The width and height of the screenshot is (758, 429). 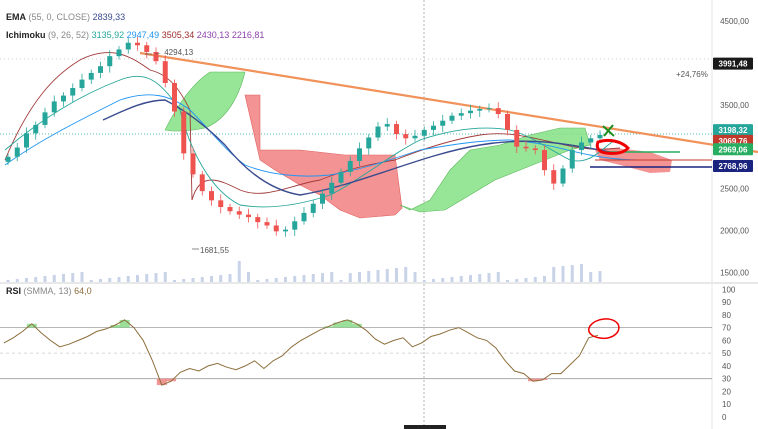 I want to click on rsi-legend: RSI (SMMA, 13) 64,0, so click(x=49, y=291).